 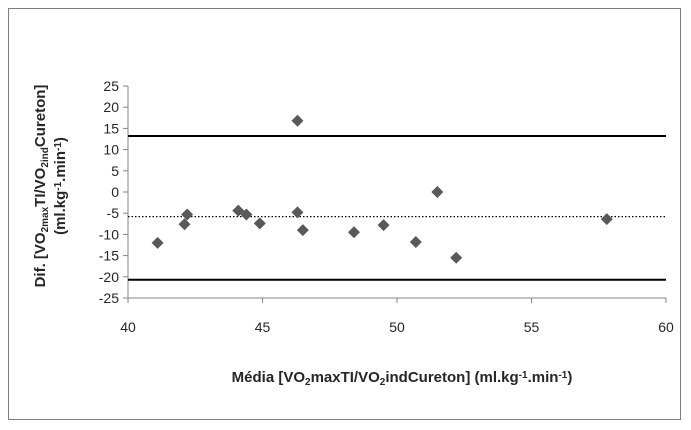 What do you see at coordinates (111, 107) in the screenshot?
I see `y-tick-label: 20` at bounding box center [111, 107].